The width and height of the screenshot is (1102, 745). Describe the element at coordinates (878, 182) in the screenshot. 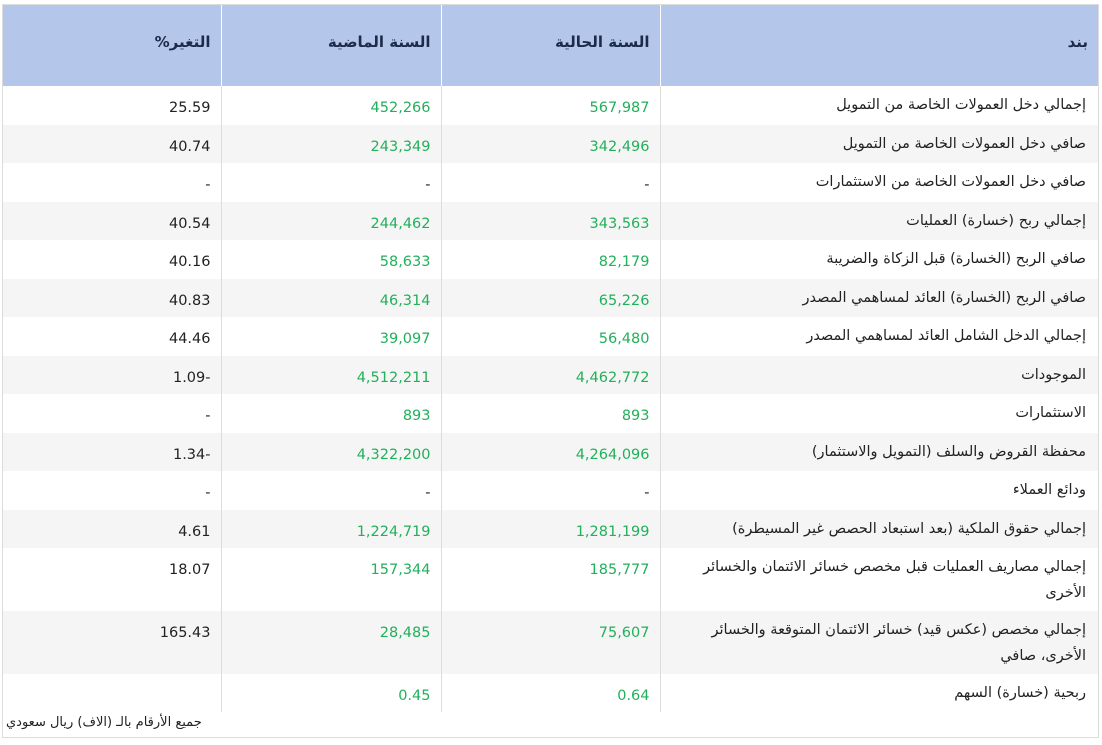

I see `row-item-label: صافي دخل العمولات الخاصة من الاستثمارات` at that location.